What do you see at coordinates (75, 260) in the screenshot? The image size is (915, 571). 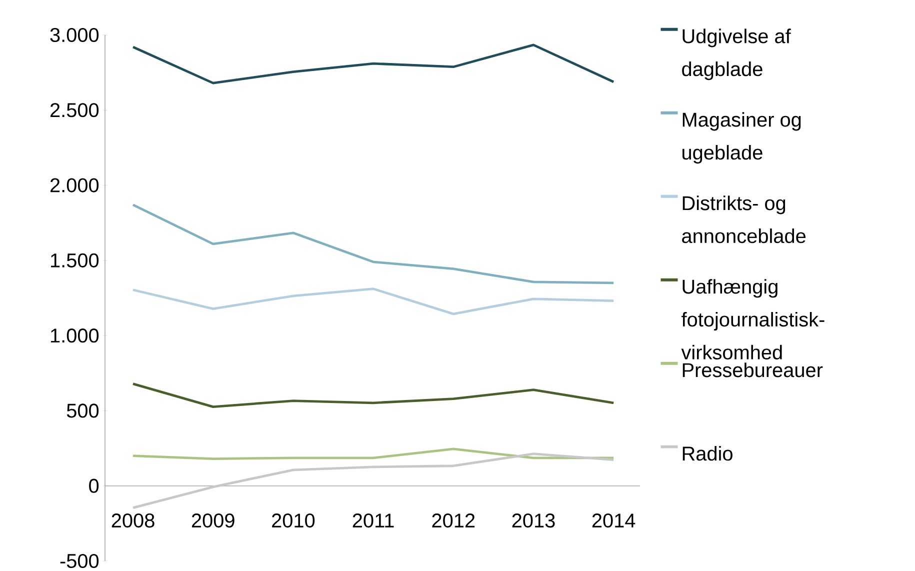 I see `y-tick-label: 1.500` at bounding box center [75, 260].